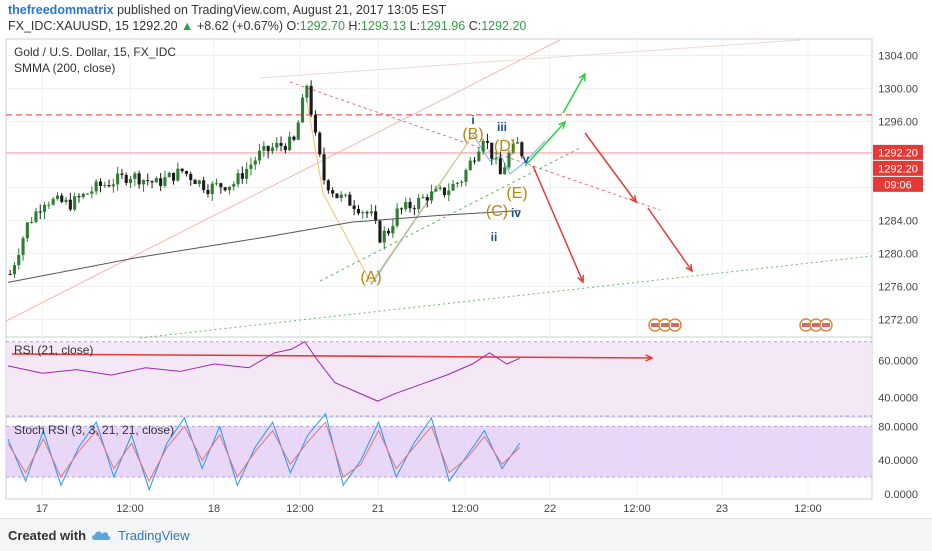  I want to click on wave-label: (C), so click(497, 211).